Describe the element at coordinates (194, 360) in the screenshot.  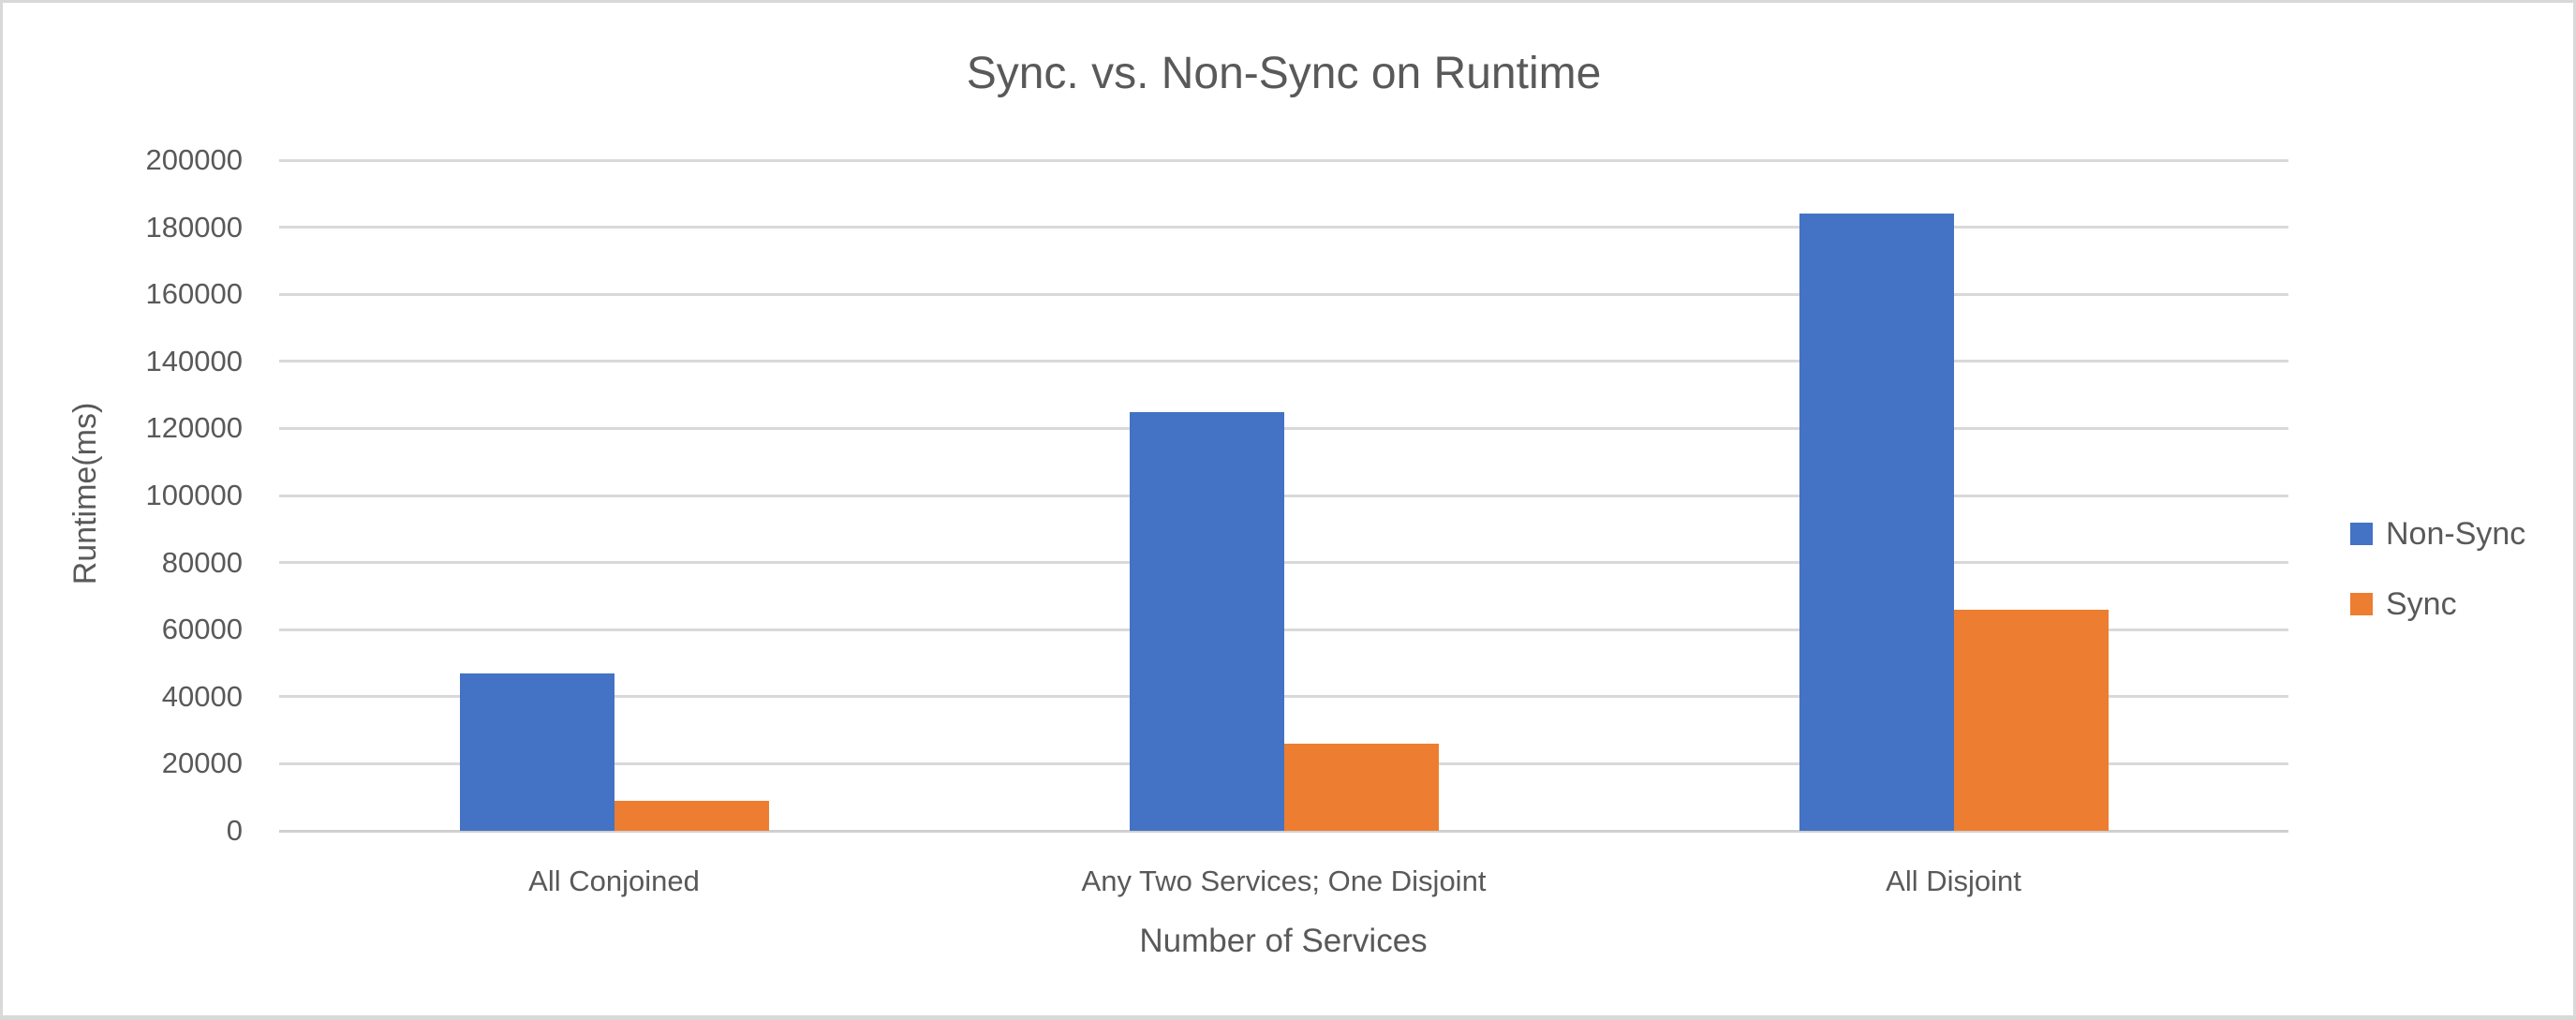
I see `y-tick-label: 140000` at that location.